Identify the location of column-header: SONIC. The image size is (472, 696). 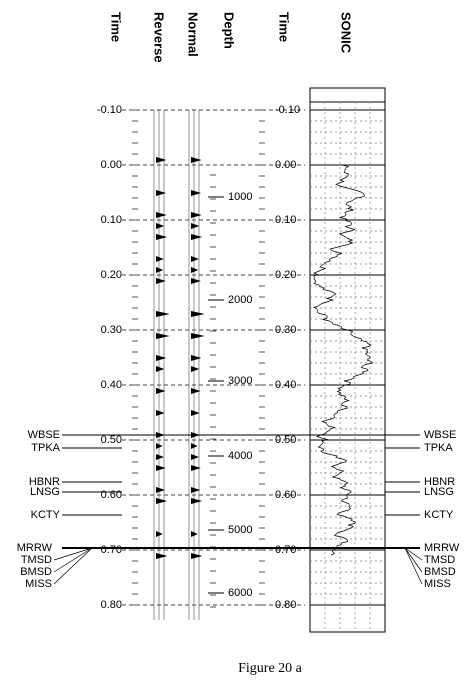
(346, 33).